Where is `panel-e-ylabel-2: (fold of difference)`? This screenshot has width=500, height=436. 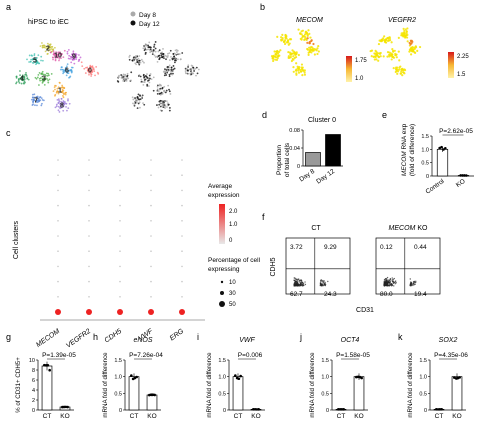
panel-e-ylabel-2: (fold of difference) is located at coordinates (412, 150).